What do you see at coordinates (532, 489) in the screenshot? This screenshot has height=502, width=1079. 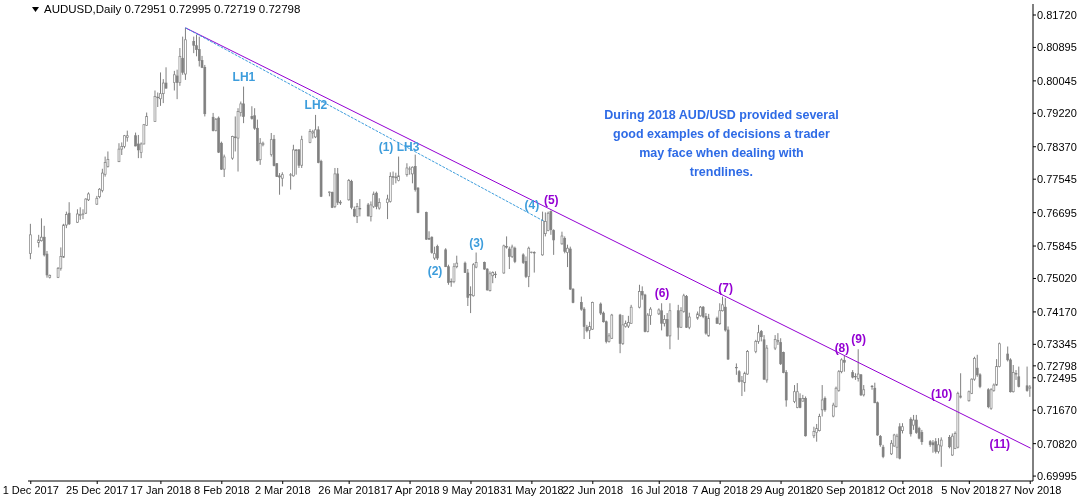 I see `x-tick-label: 31 May 2018` at bounding box center [532, 489].